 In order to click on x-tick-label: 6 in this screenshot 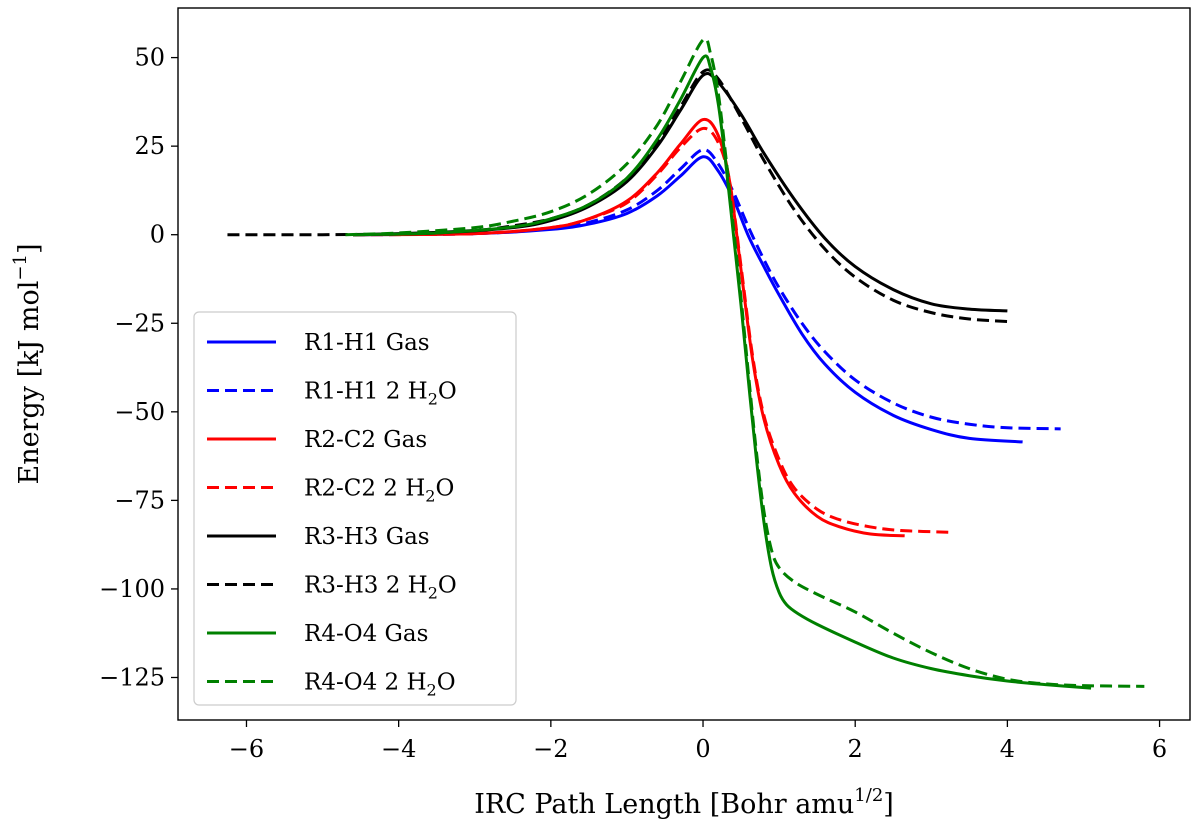, I will do `click(1159, 749)`.